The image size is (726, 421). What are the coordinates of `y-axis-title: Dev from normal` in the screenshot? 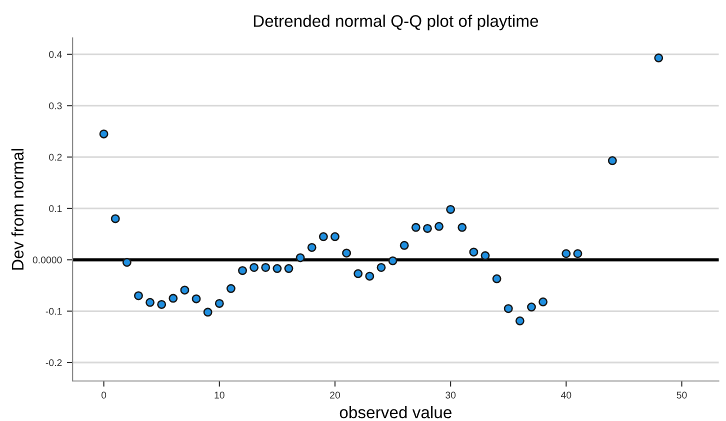 It's located at (17, 209).